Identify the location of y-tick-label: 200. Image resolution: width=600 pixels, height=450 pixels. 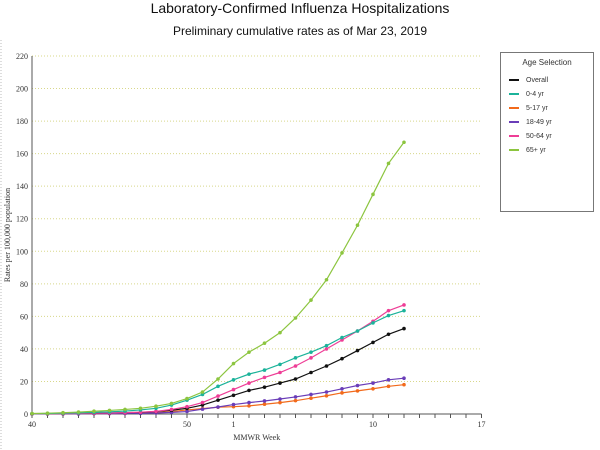
(22, 89).